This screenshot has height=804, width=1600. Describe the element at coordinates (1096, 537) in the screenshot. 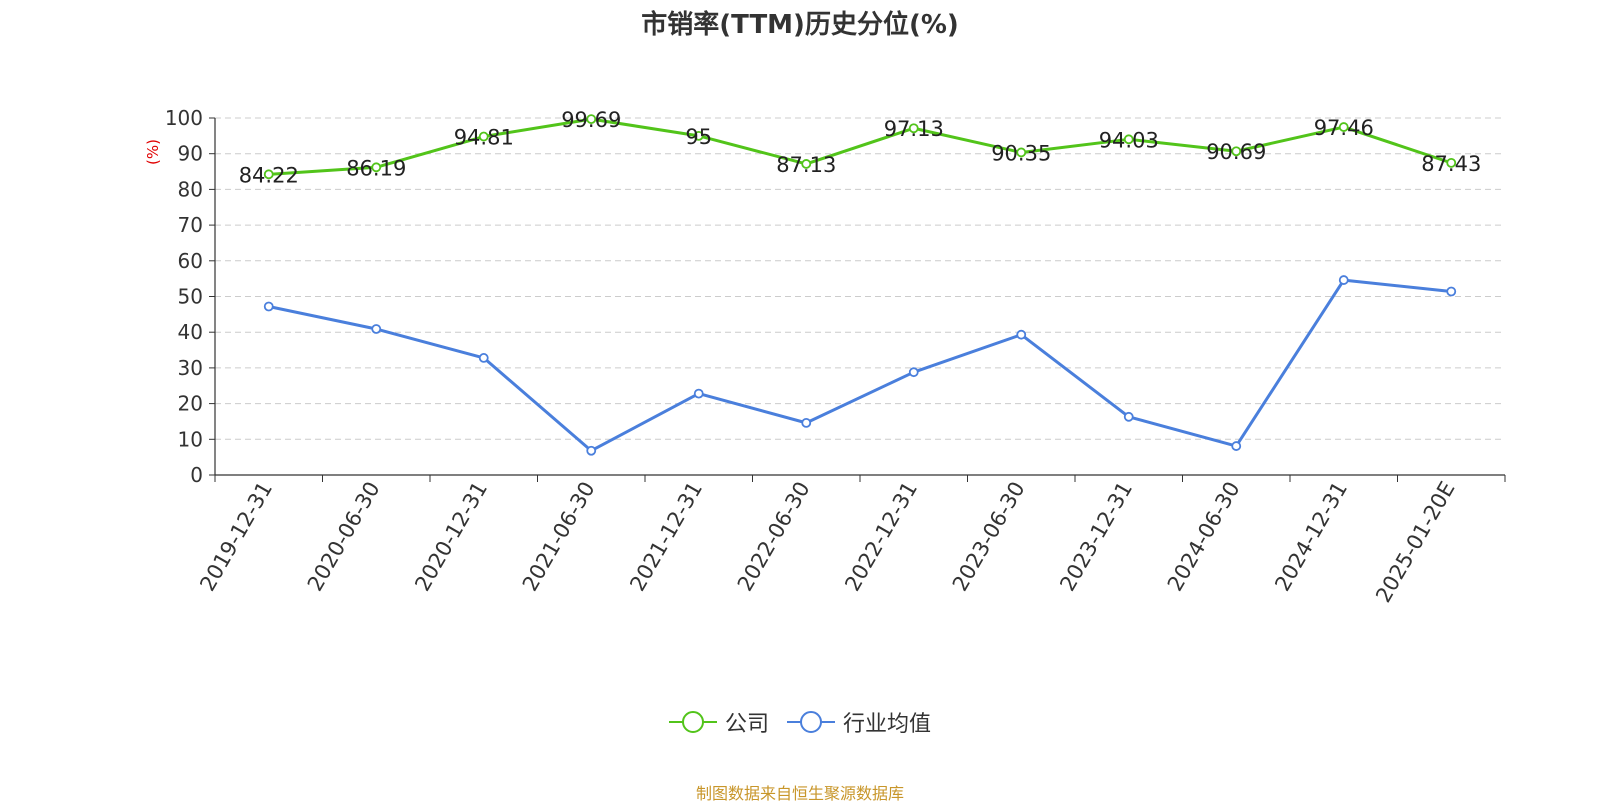

I see `x-tick-label: 2023-12-31` at that location.